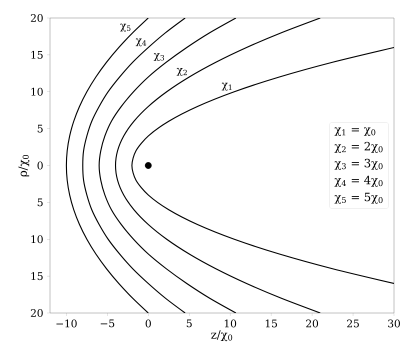  What do you see at coordinates (125, 28) in the screenshot?
I see `series-label: χ$_{5}$` at bounding box center [125, 28].